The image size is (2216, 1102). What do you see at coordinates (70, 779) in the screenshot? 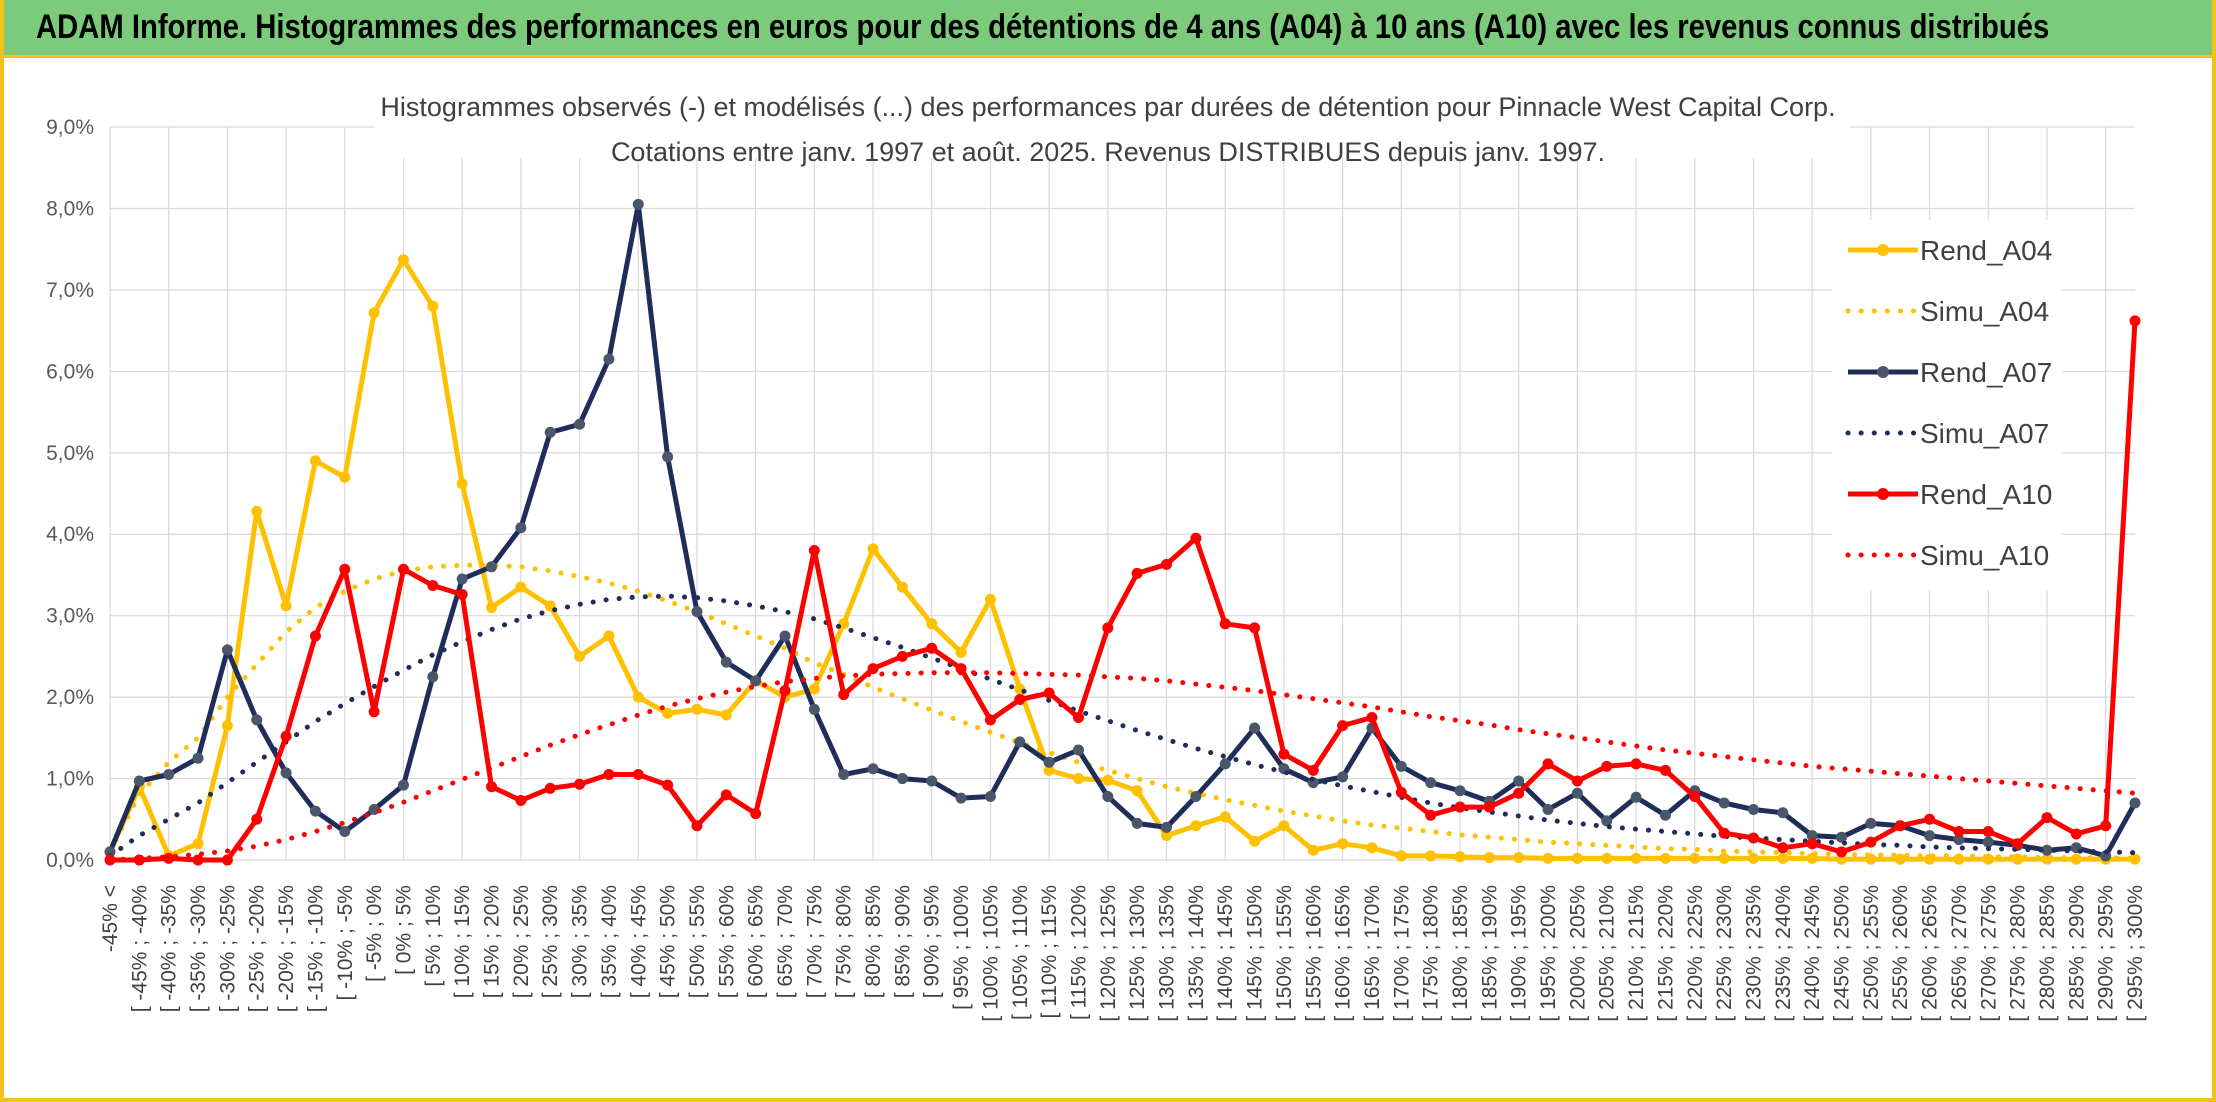
I see `y-tick-label: 1,0%` at bounding box center [70, 779].